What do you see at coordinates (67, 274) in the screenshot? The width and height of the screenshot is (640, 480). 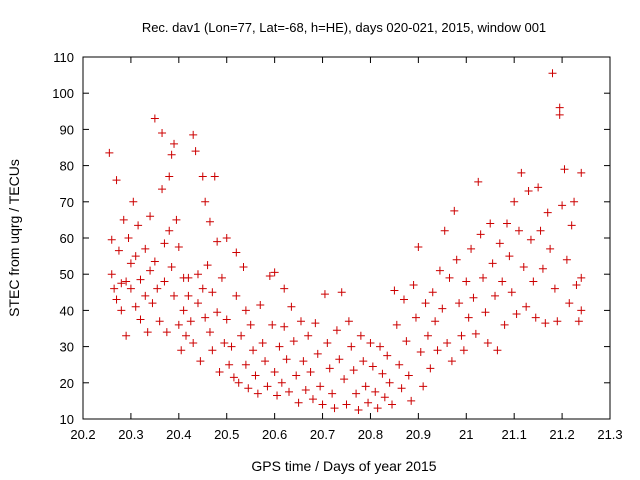 I see `y-tick-label: 50` at bounding box center [67, 274].